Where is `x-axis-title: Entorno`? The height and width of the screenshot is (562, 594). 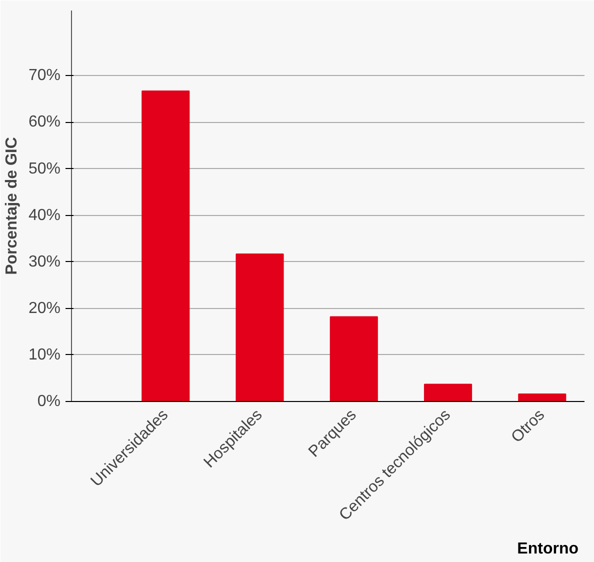 x-axis-title: Entorno is located at coordinates (548, 549).